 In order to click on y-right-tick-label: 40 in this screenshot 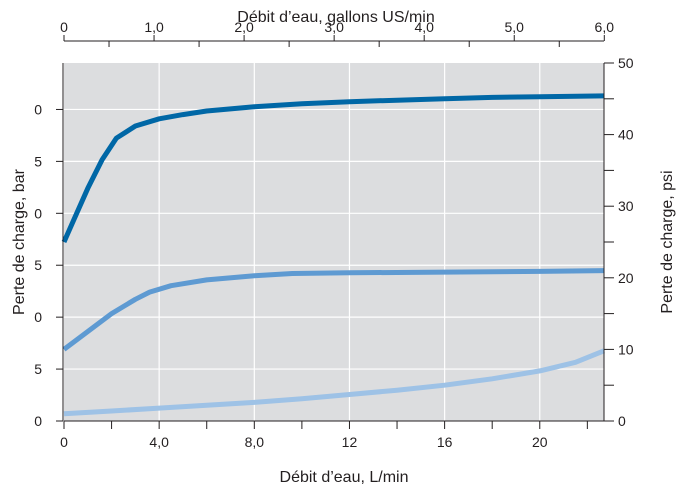, I will do `click(626, 135)`.